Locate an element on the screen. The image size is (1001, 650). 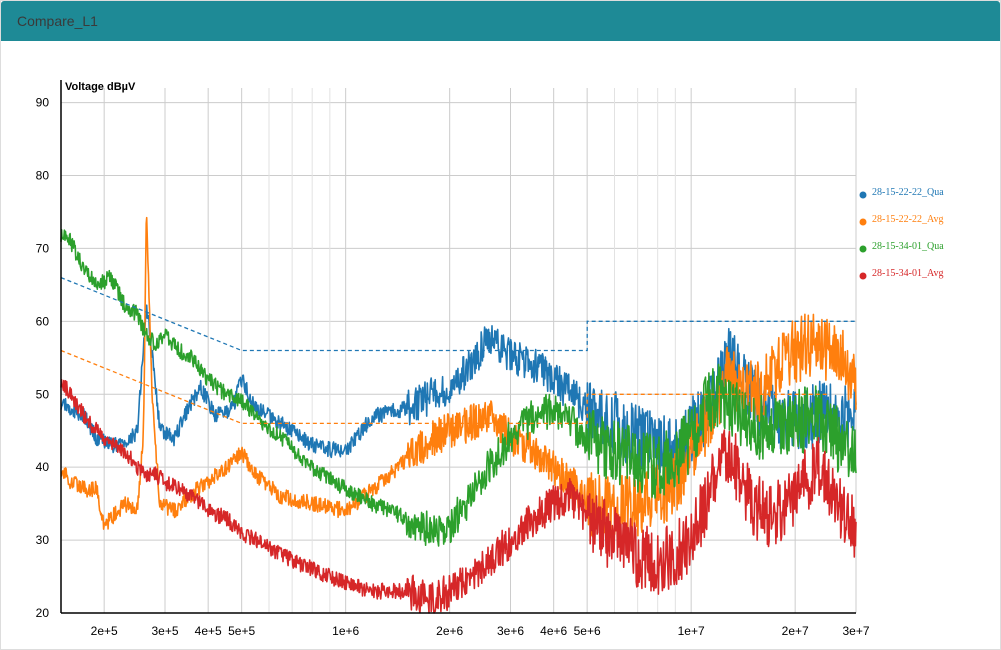
legend-item: 28-15-34-01_Avg is located at coordinates (901, 274).